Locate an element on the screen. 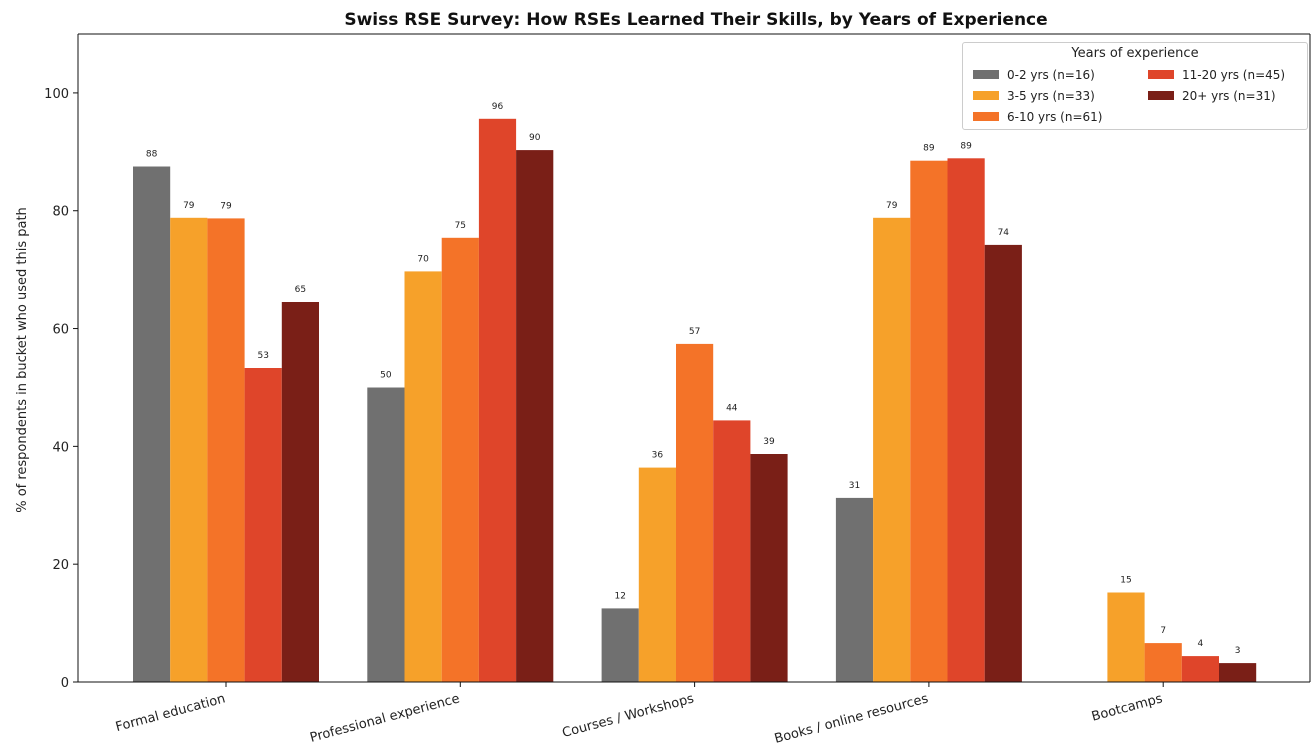  legend-item-0-2-yrs: 0-2 yrs (n=16) is located at coordinates (1034, 75).